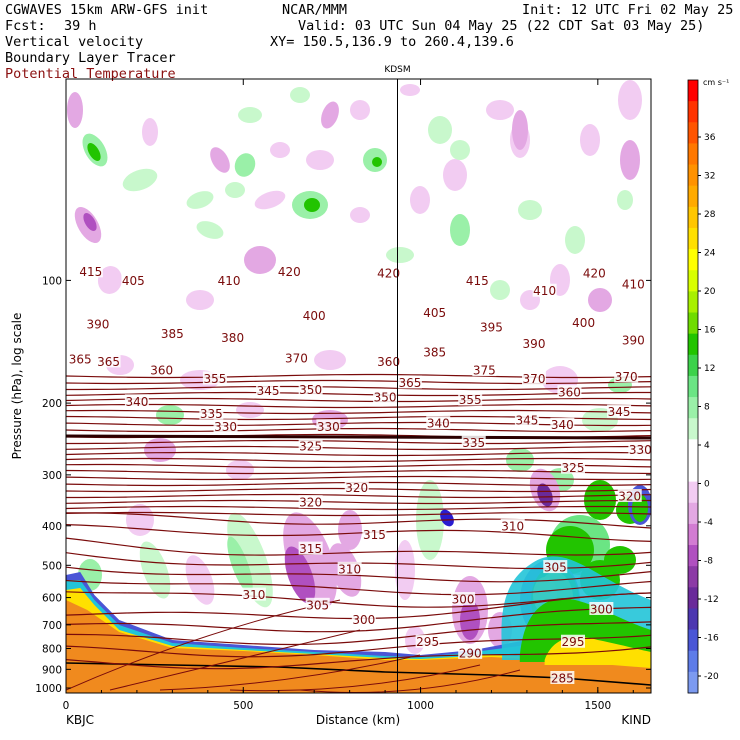 This screenshot has width=740, height=740. What do you see at coordinates (52, 670) in the screenshot?
I see `y-tick-label: 900` at bounding box center [52, 670].